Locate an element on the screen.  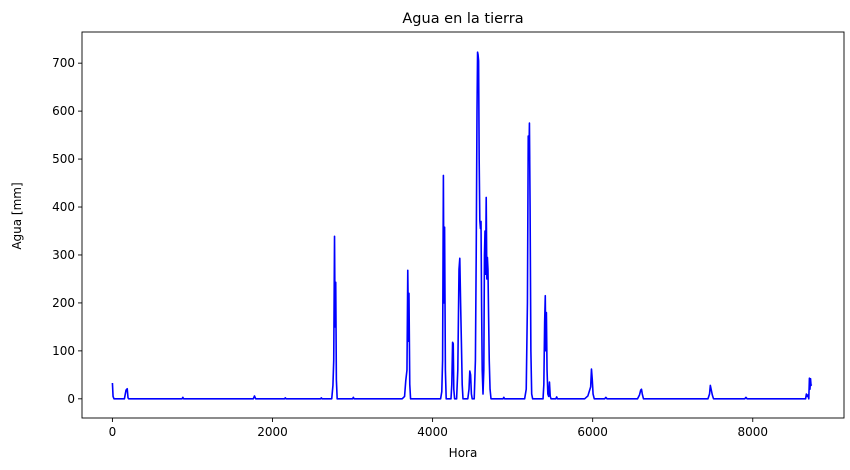
y-tick-label: 300 is located at coordinates (63, 255).